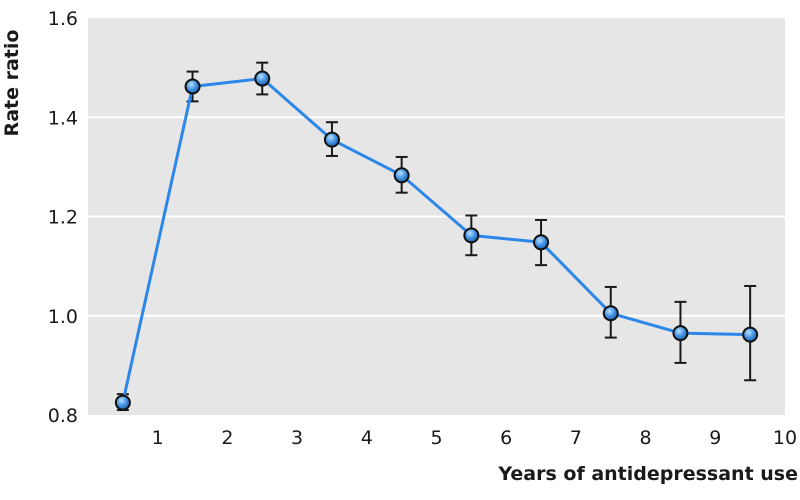 The image size is (800, 500). What do you see at coordinates (297, 438) in the screenshot?
I see `x-tick-label: 3` at bounding box center [297, 438].